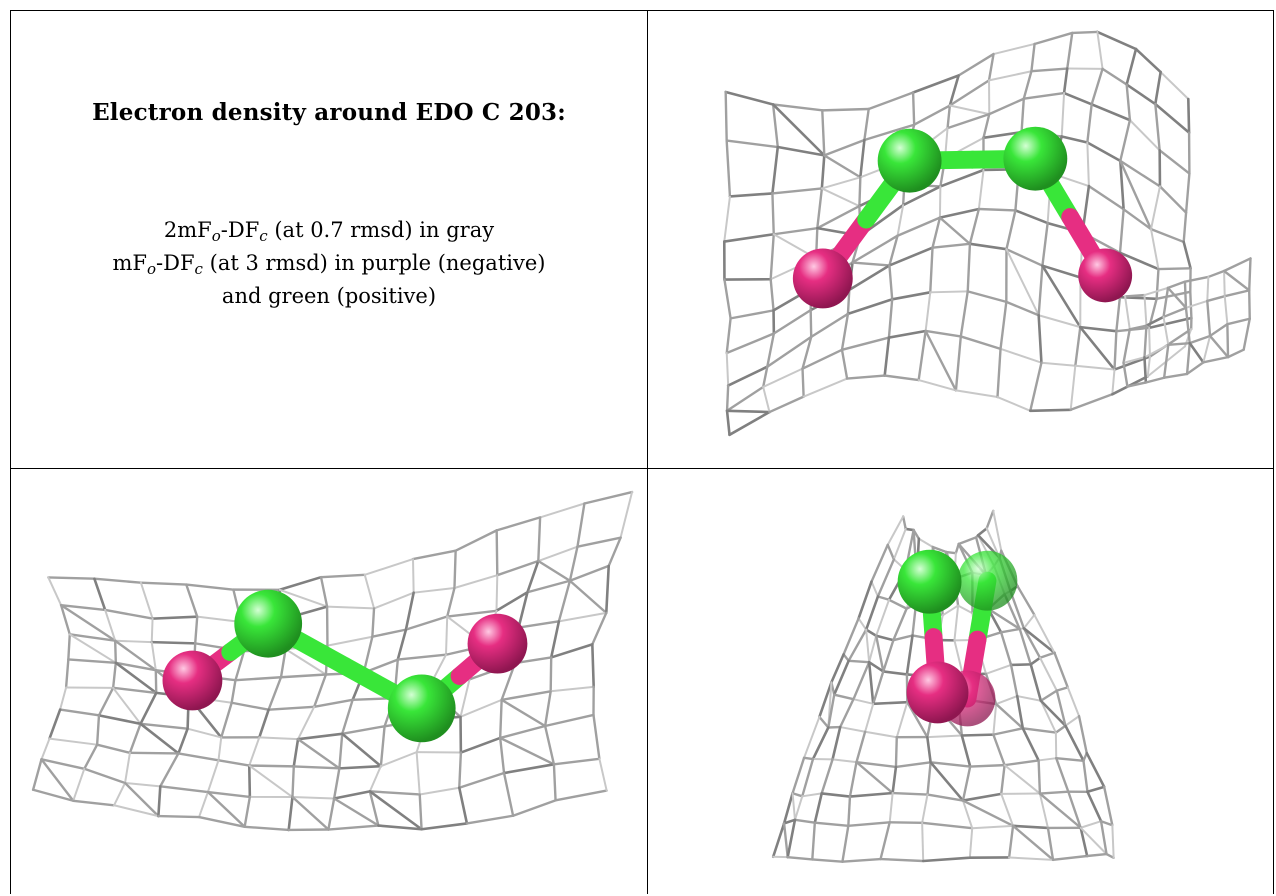 The width and height of the screenshot is (1276, 896). I want to click on legend-line-2mfo: 2mFo-DFc (at 0.7 rmsd) in gray, so click(329, 230).